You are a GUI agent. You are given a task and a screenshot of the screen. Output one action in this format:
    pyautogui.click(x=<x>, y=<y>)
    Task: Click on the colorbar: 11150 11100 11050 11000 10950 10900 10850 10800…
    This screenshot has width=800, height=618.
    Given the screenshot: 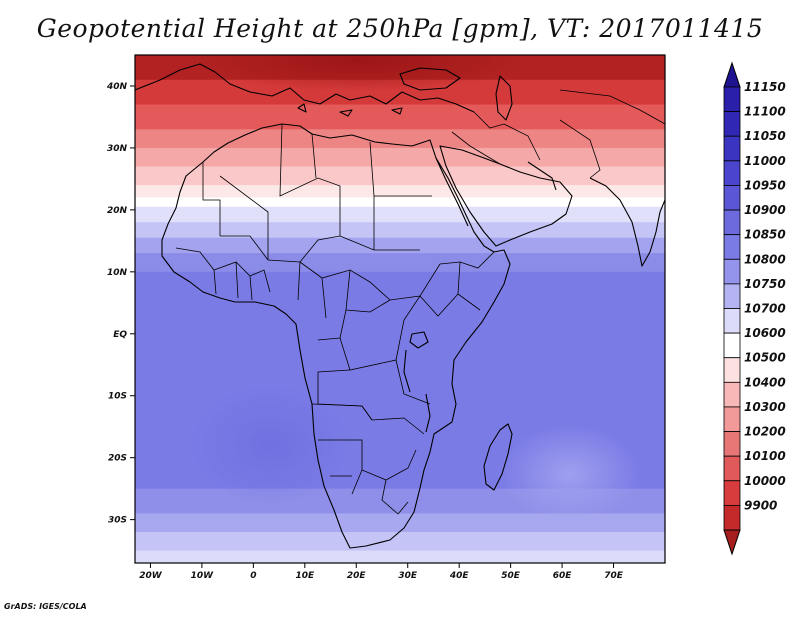 What is the action you would take?
    pyautogui.click(x=754, y=308)
    